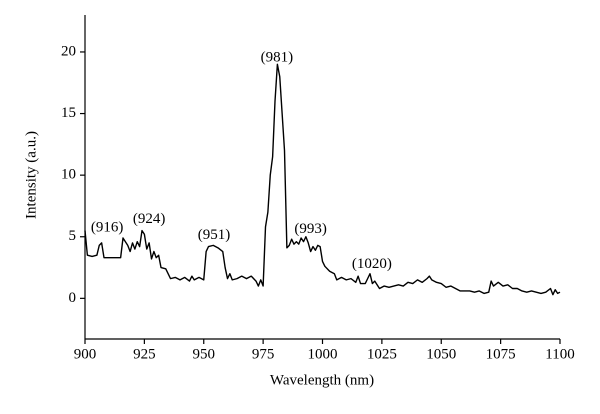  Describe the element at coordinates (277, 58) in the screenshot. I see `peak-annotation: (981)` at that location.